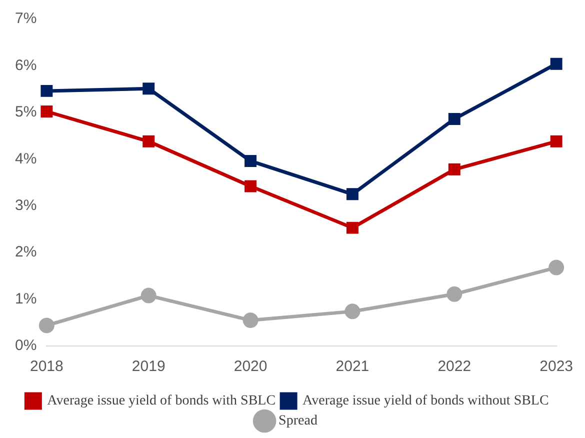  What do you see at coordinates (25, 345) in the screenshot?
I see `y-tick-label: 0%` at bounding box center [25, 345].